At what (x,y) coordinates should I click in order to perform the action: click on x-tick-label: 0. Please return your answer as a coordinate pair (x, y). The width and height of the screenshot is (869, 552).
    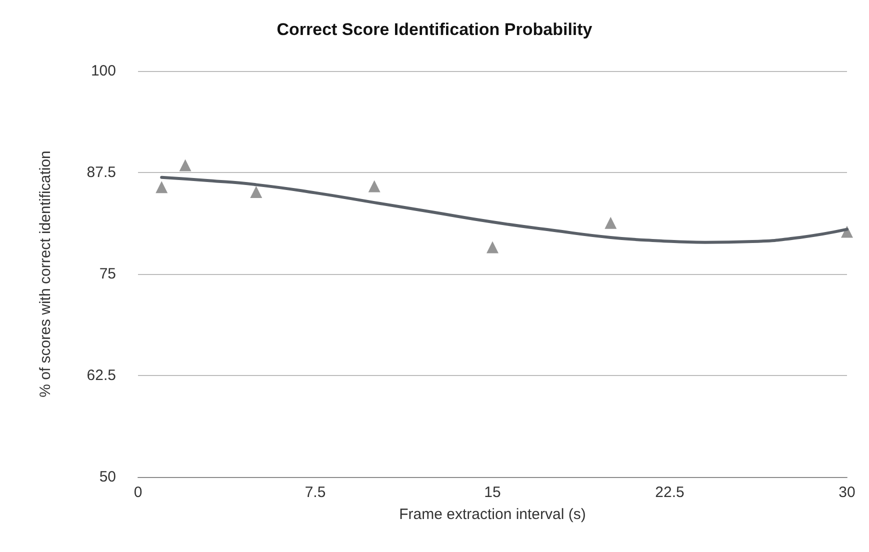
    Looking at the image, I should click on (138, 492).